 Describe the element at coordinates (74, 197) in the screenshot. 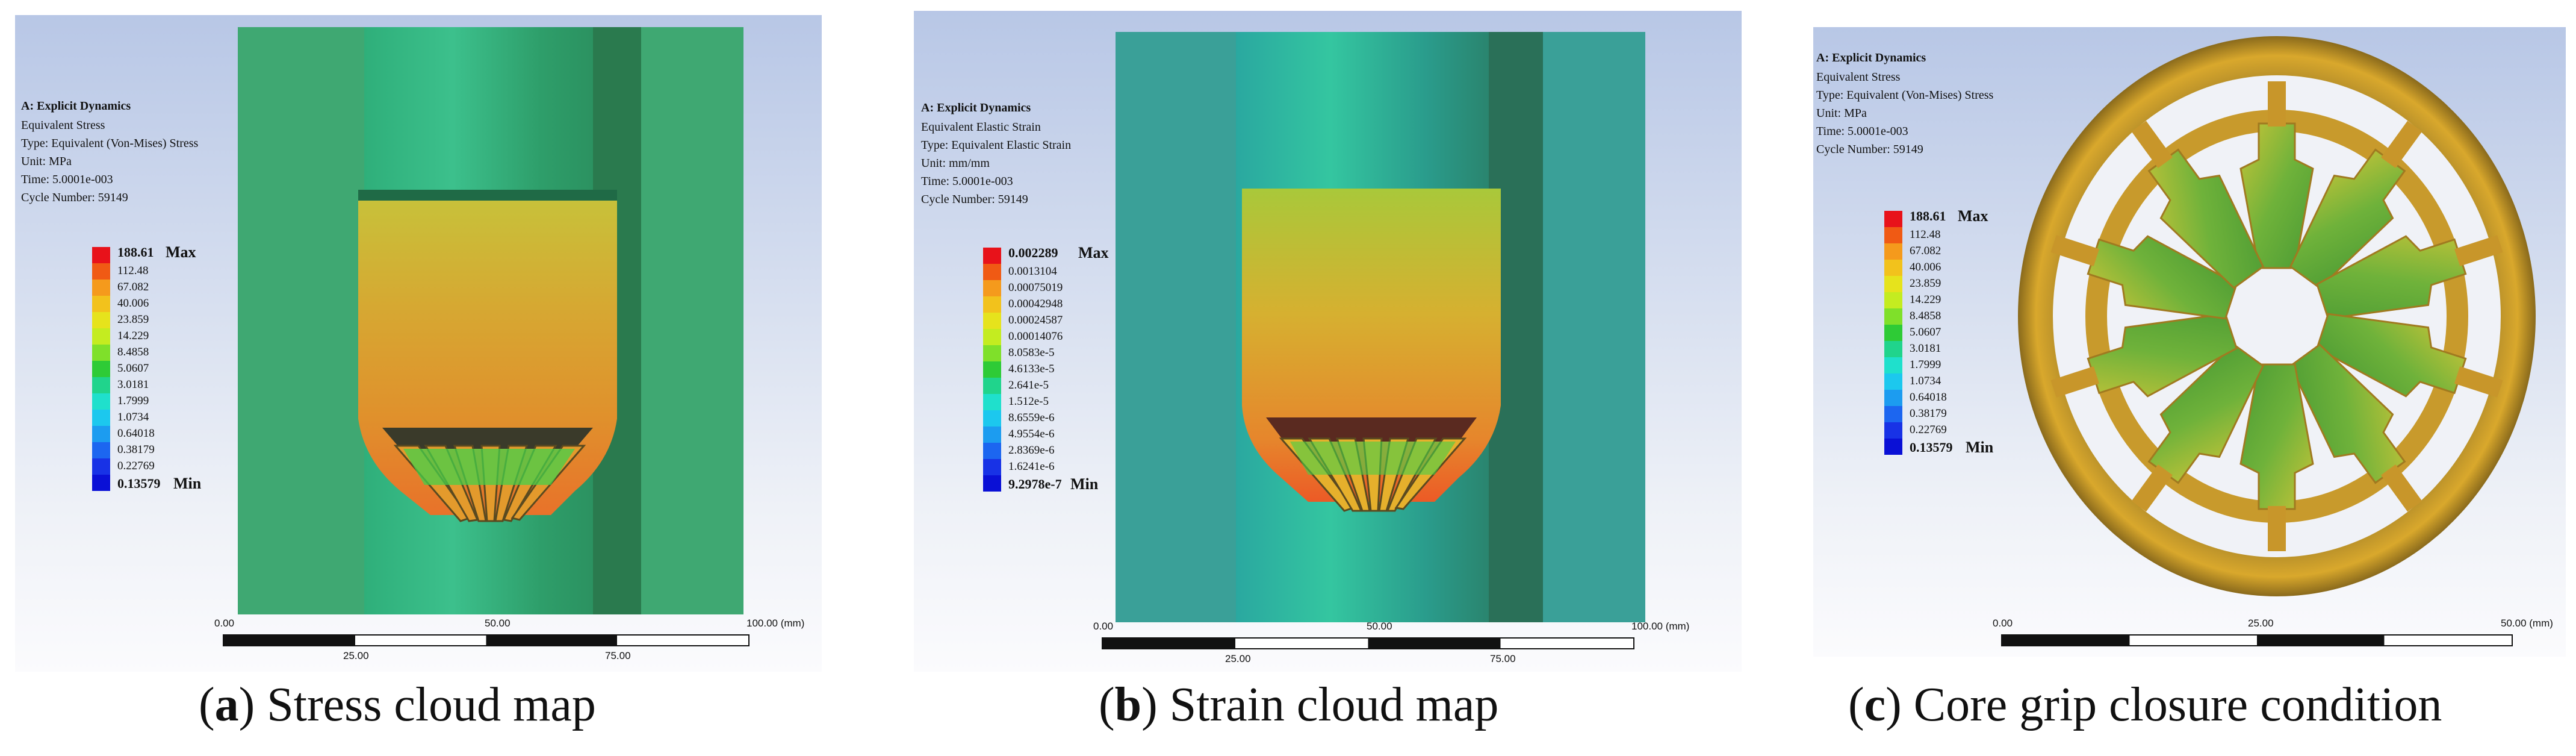

I see `panel-a-cycle: Cycle Number: 59149` at that location.